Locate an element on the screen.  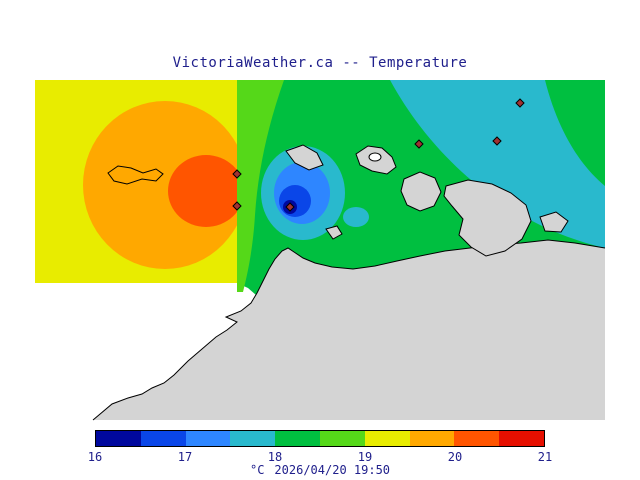
temp-field-cyan-small is located at coordinates (356, 217).